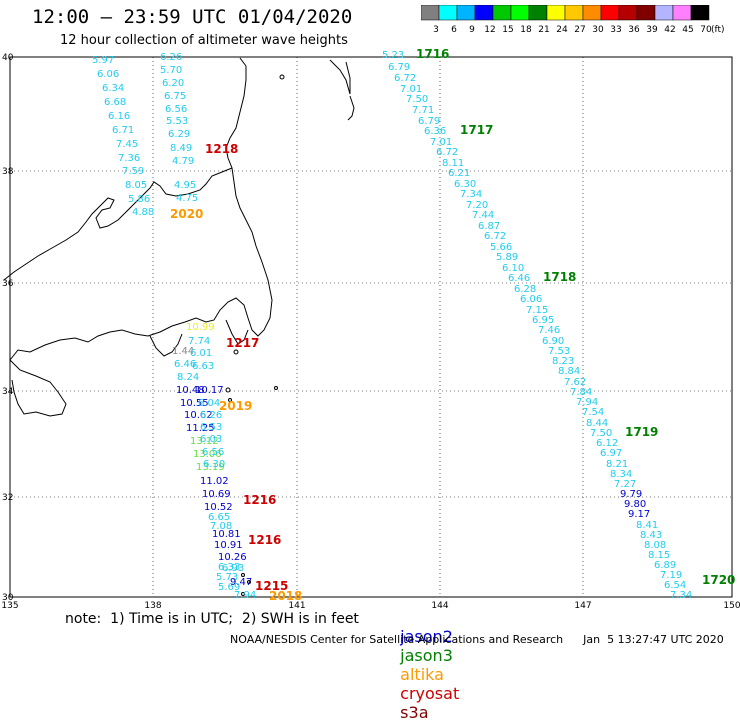 The image size is (740, 722). Describe the element at coordinates (593, 412) in the screenshot. I see `swh-value-label: 7.54` at that location.